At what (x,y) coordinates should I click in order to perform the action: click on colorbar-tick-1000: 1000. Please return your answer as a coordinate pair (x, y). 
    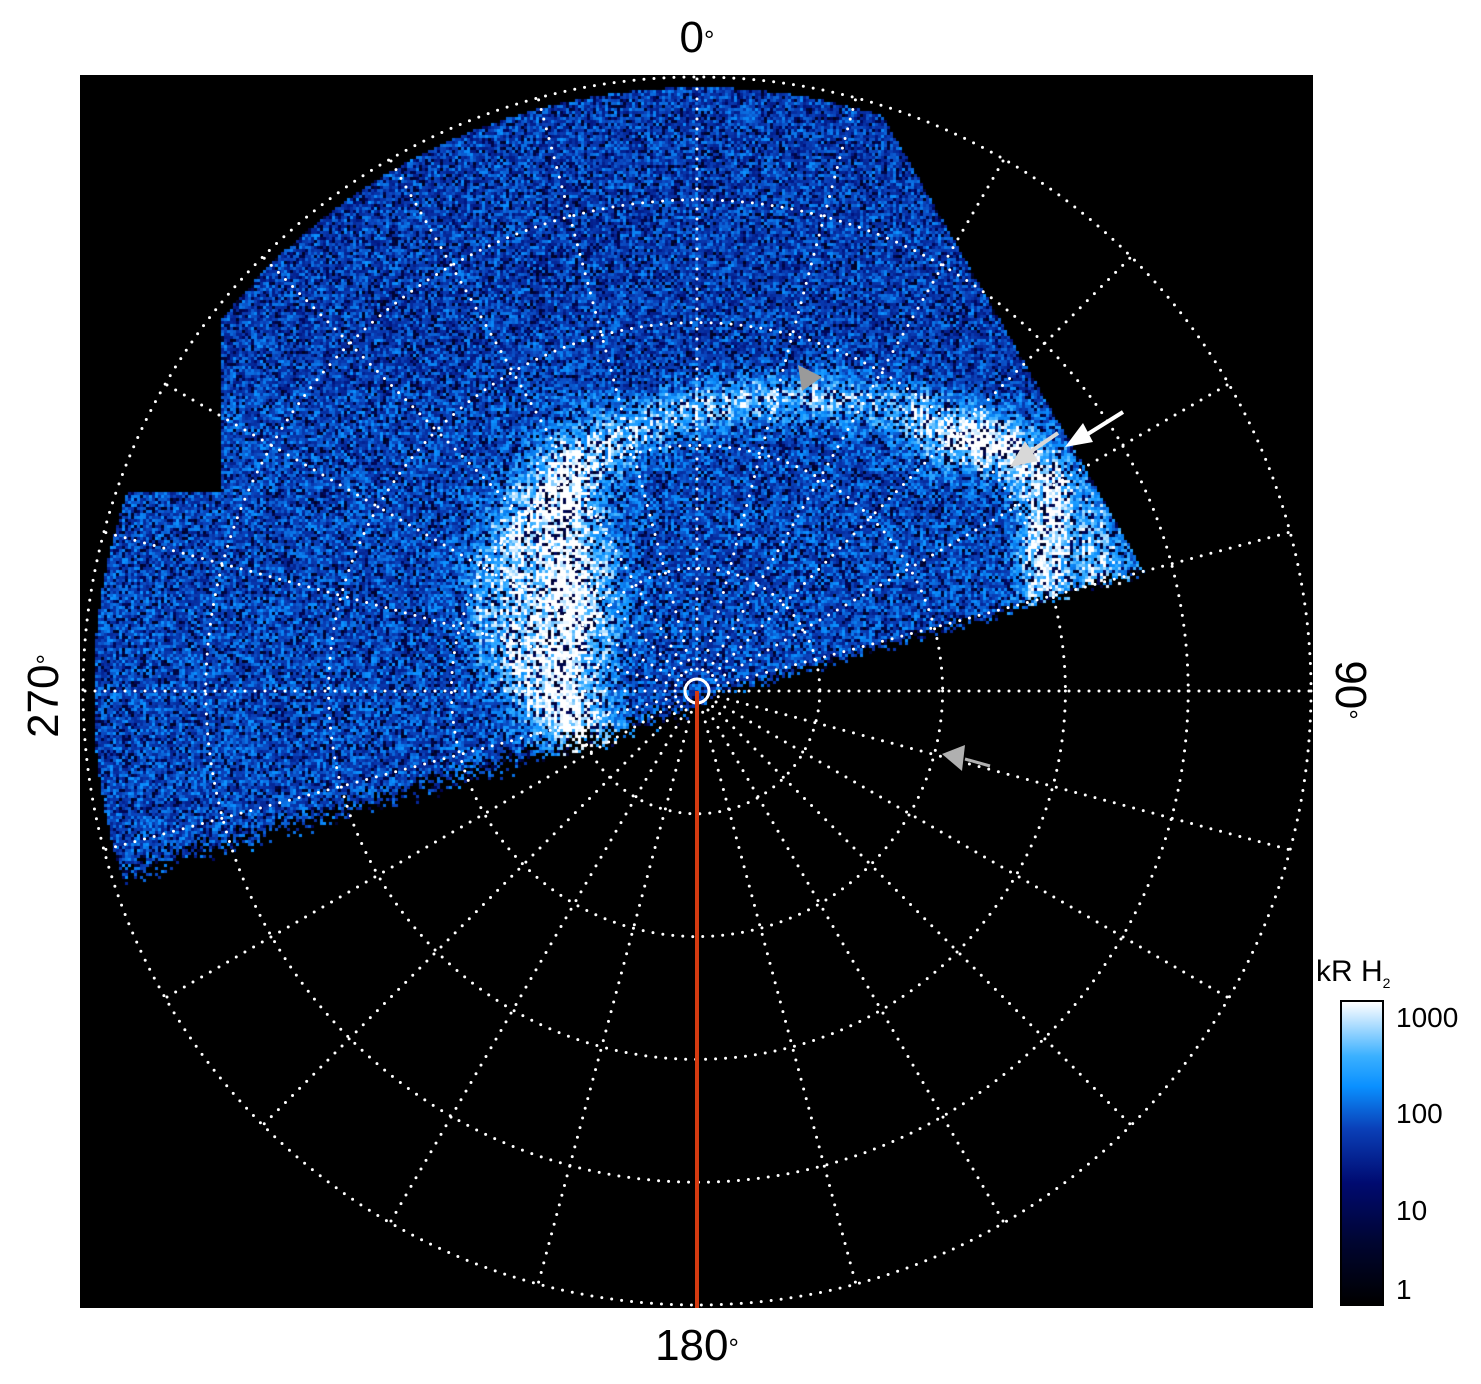
    Looking at the image, I should click on (1427, 1017).